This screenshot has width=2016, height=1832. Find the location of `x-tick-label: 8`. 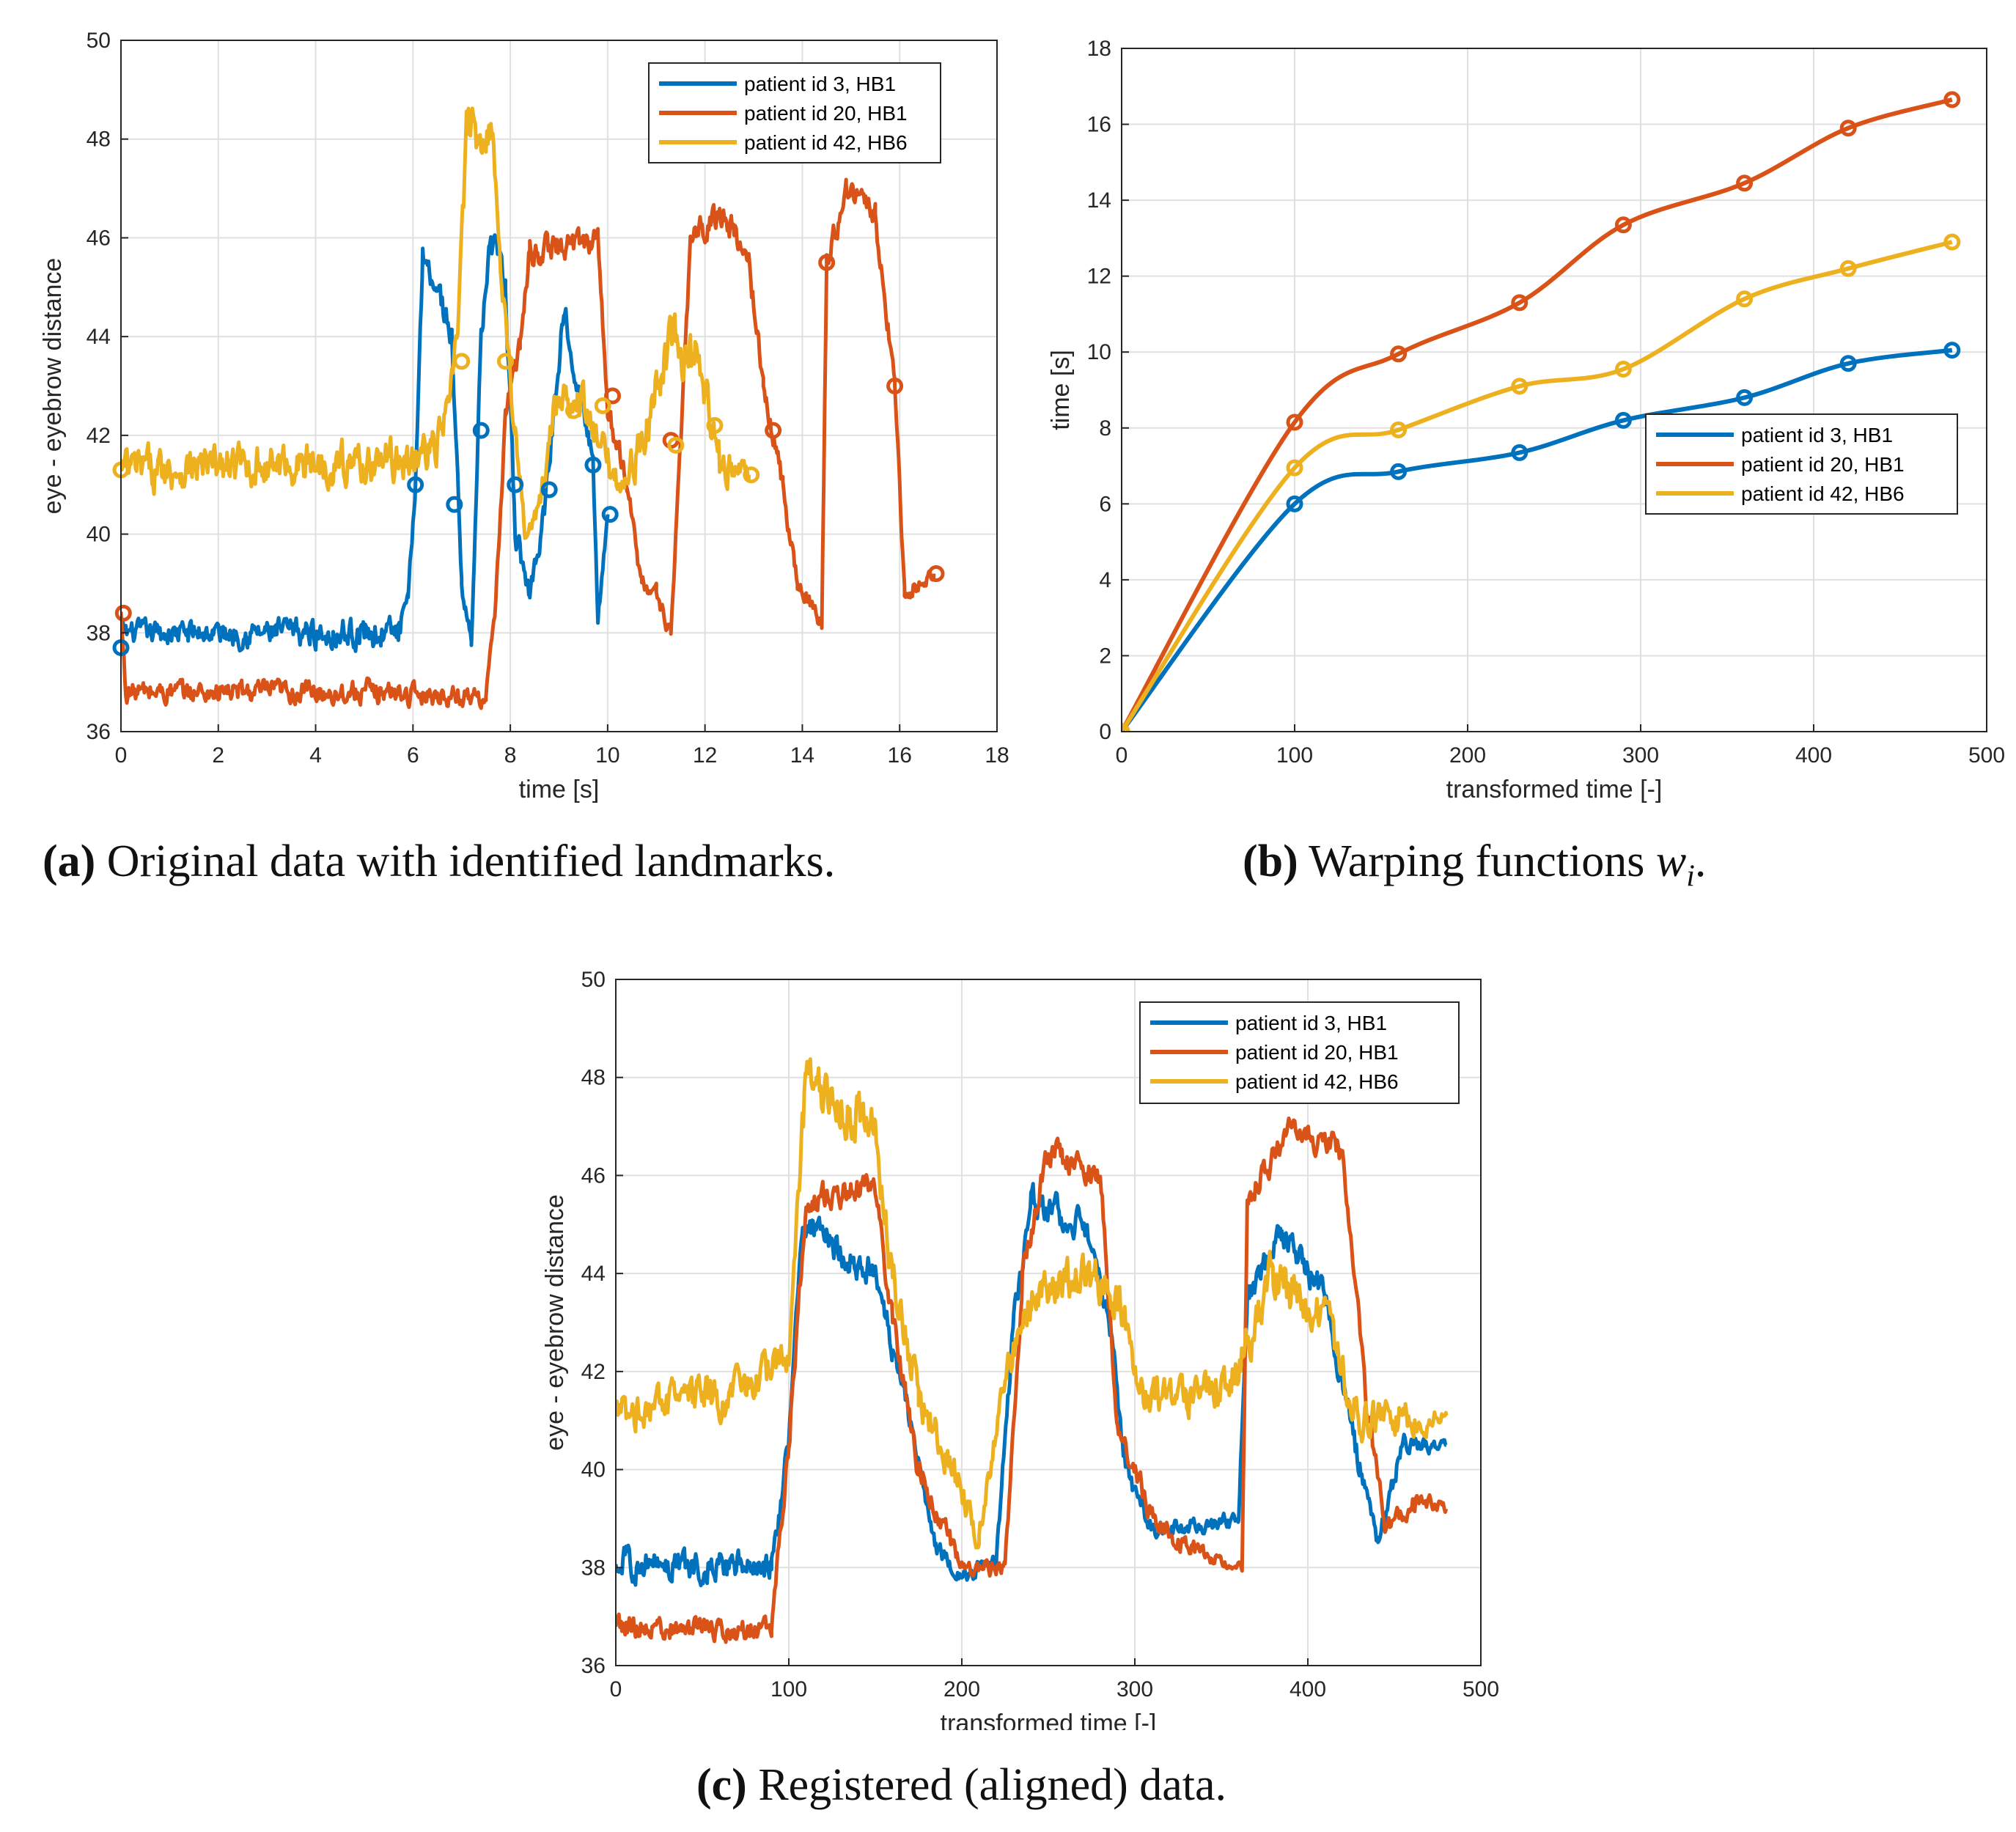

x-tick-label: 8 is located at coordinates (511, 755).